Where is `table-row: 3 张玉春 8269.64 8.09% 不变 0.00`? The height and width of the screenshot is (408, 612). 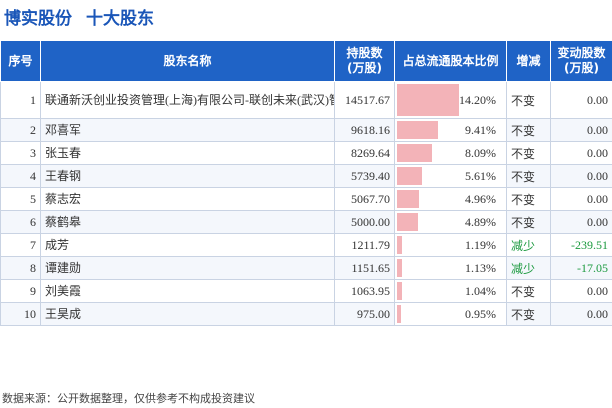 table-row: 3 张玉春 8269.64 8.09% 不变 0.00 is located at coordinates (306, 153).